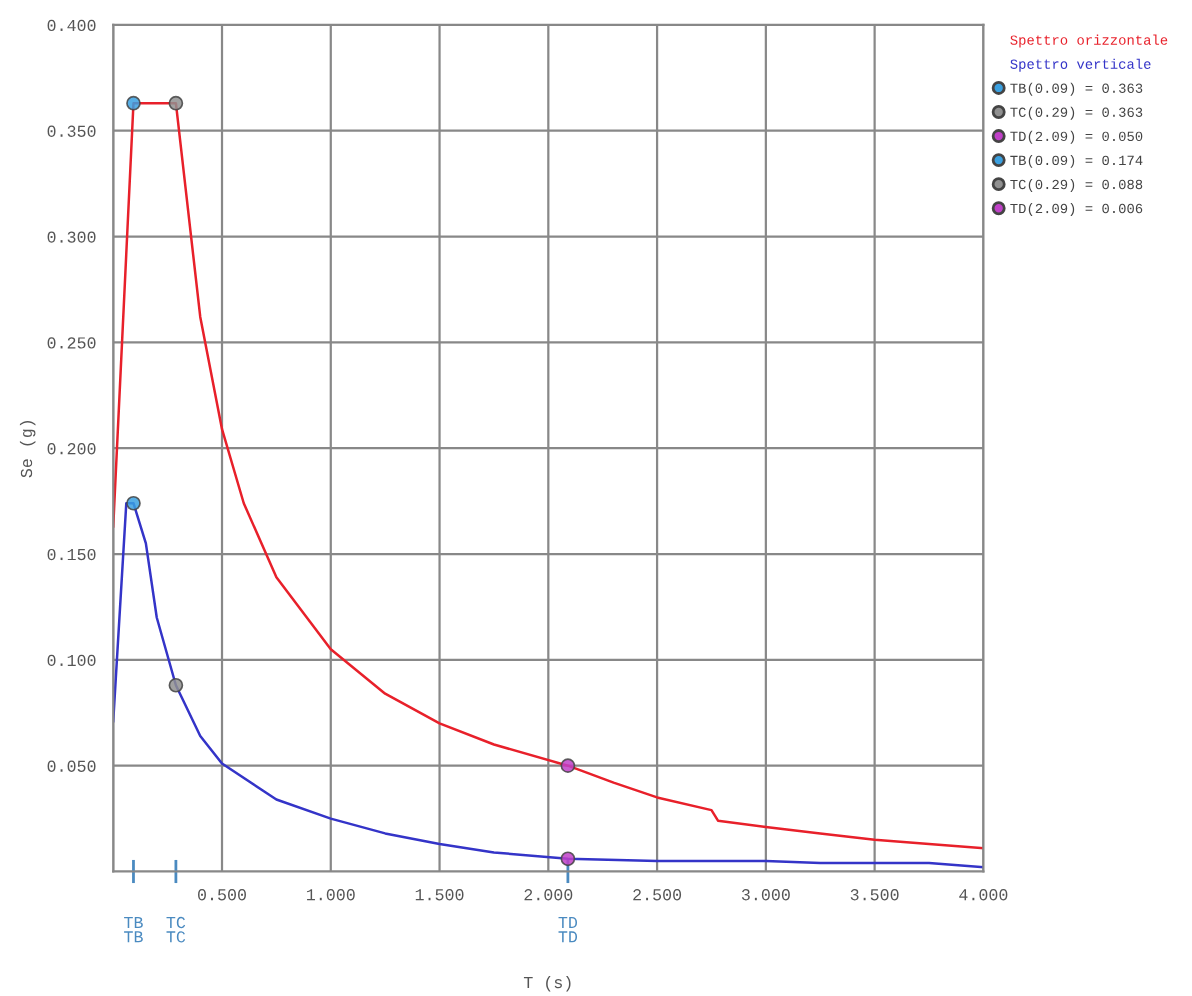 The image size is (1192, 996). What do you see at coordinates (133, 930) in the screenshot?
I see `text: TB TB` at bounding box center [133, 930].